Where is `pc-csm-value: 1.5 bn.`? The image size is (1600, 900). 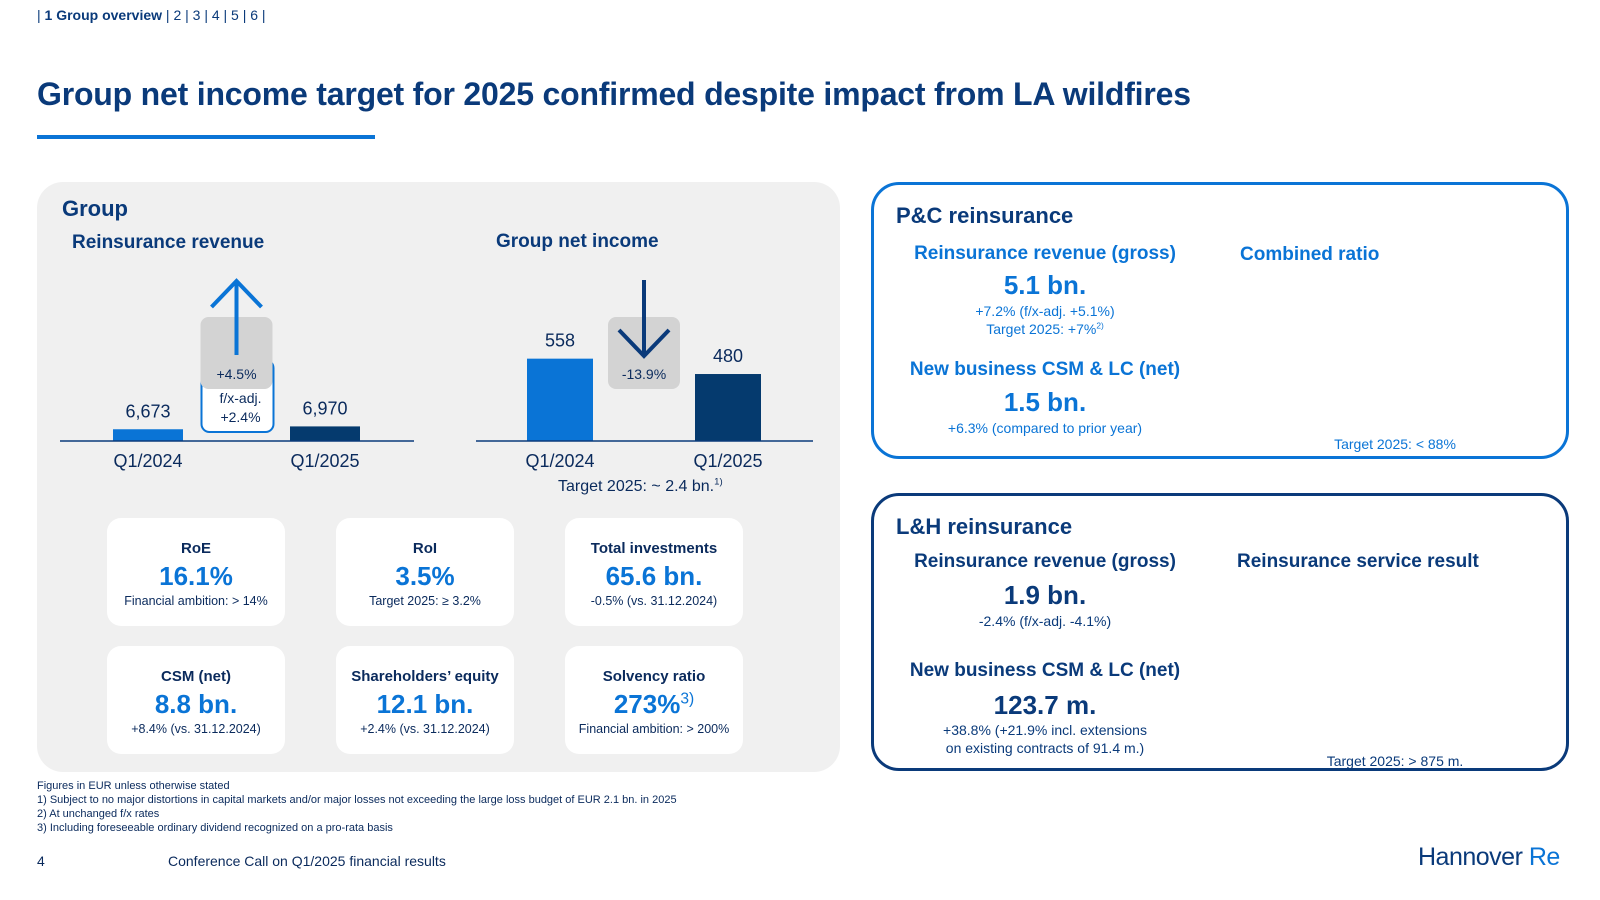
pc-csm-value: 1.5 bn. is located at coordinates (1045, 402).